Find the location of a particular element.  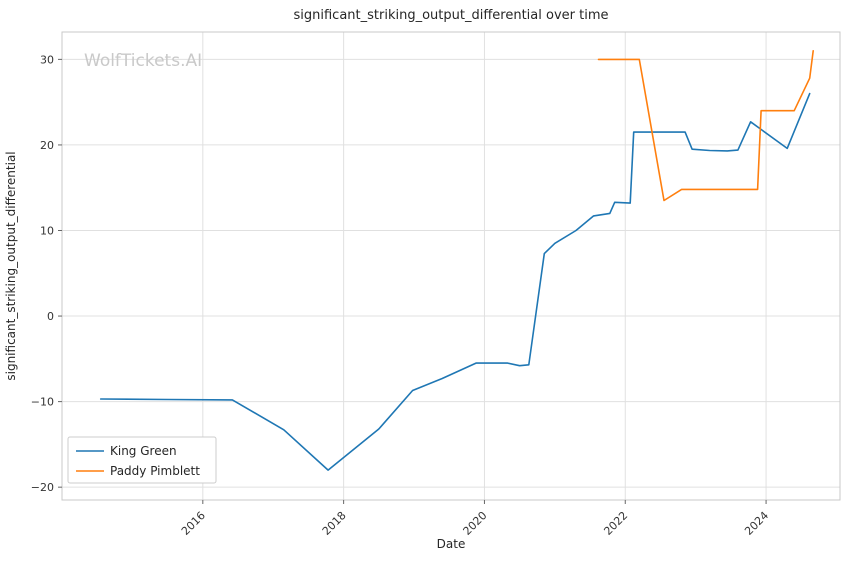

x-tick-label: 2022 is located at coordinates (615, 523).